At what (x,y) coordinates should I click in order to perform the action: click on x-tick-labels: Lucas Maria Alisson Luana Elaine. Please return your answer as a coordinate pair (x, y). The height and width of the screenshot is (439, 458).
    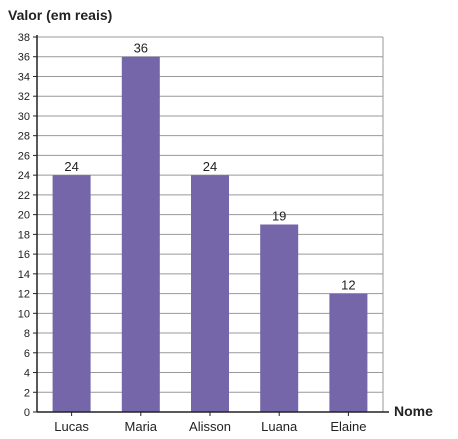
    Looking at the image, I should click on (210, 426).